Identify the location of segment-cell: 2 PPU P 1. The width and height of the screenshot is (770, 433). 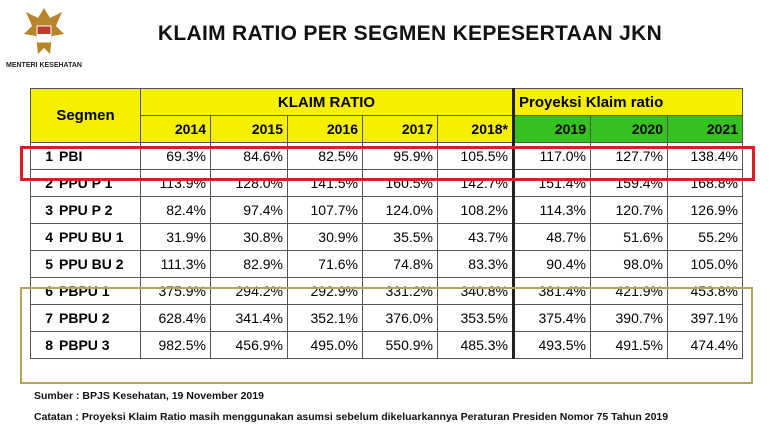
(85, 183).